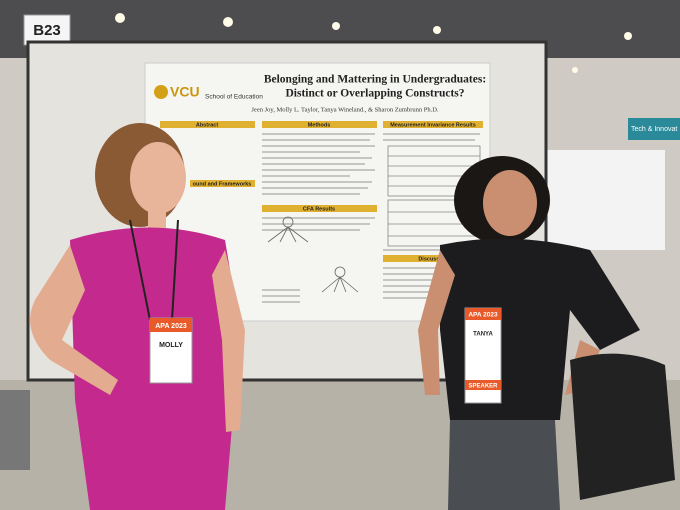 This screenshot has height=510, width=680. What do you see at coordinates (622, 426) in the screenshot?
I see `backpack` at bounding box center [622, 426].